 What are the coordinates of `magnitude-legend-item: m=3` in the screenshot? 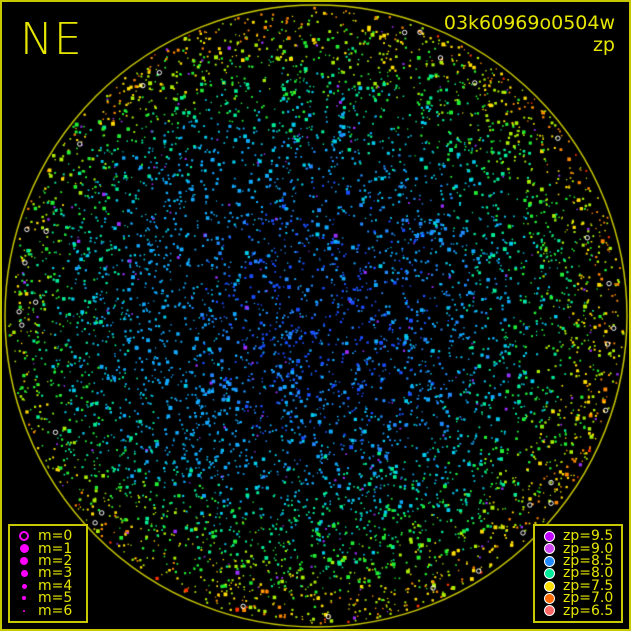 It's located at (48, 573).